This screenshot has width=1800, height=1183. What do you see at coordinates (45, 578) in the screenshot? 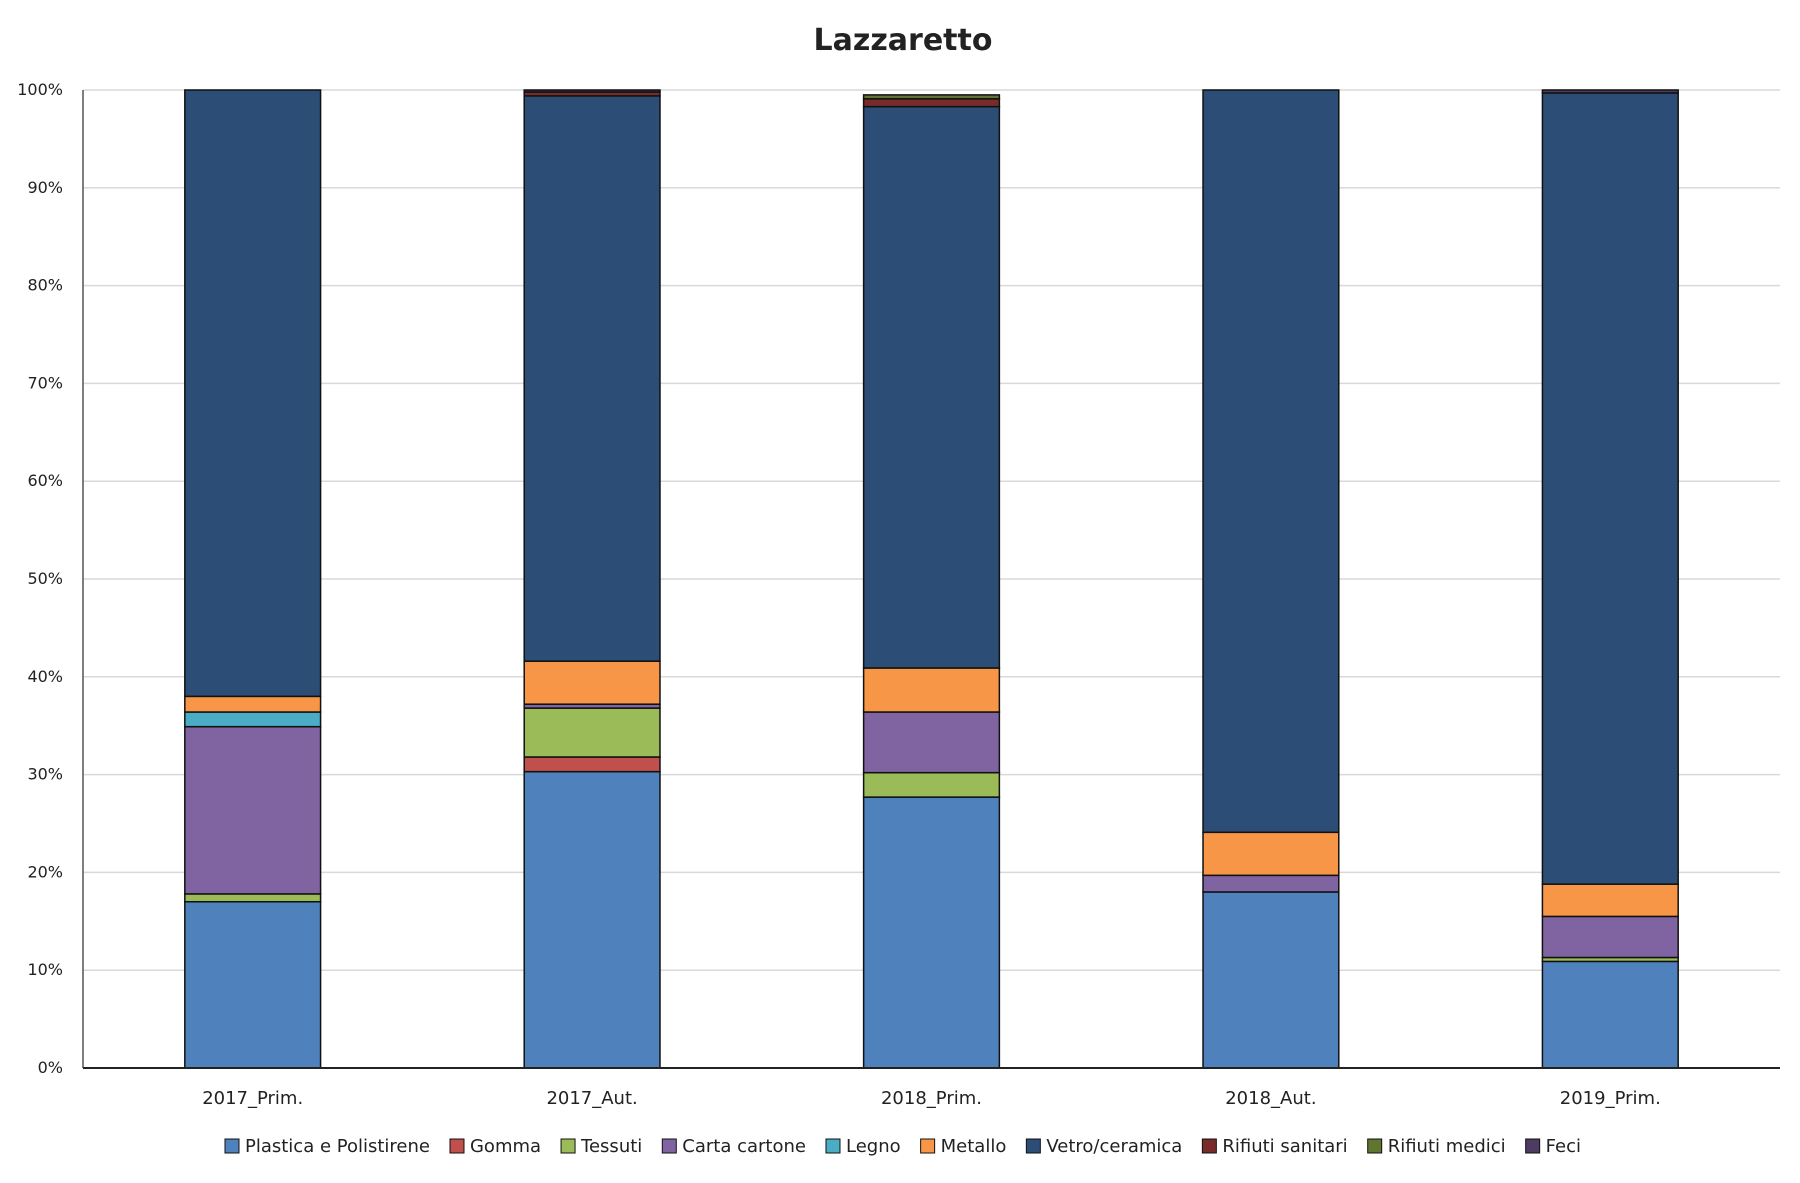
I see `y-tick-label: 50%` at bounding box center [45, 578].